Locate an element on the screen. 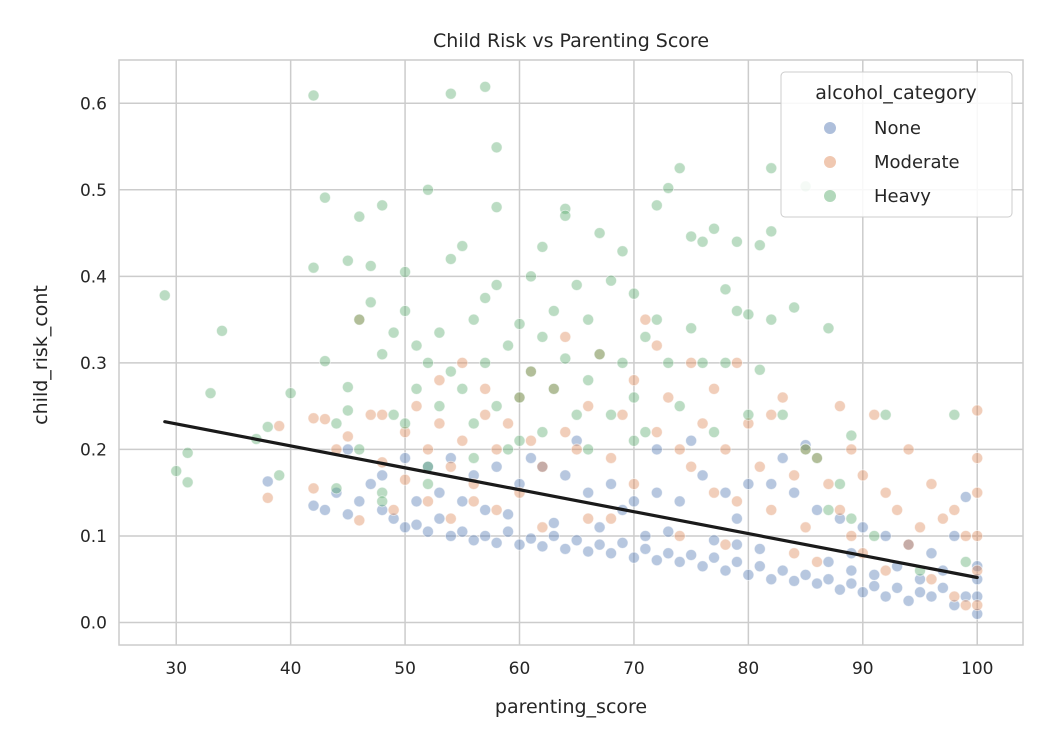  y-tick-label: 0.1 is located at coordinates (93, 537).